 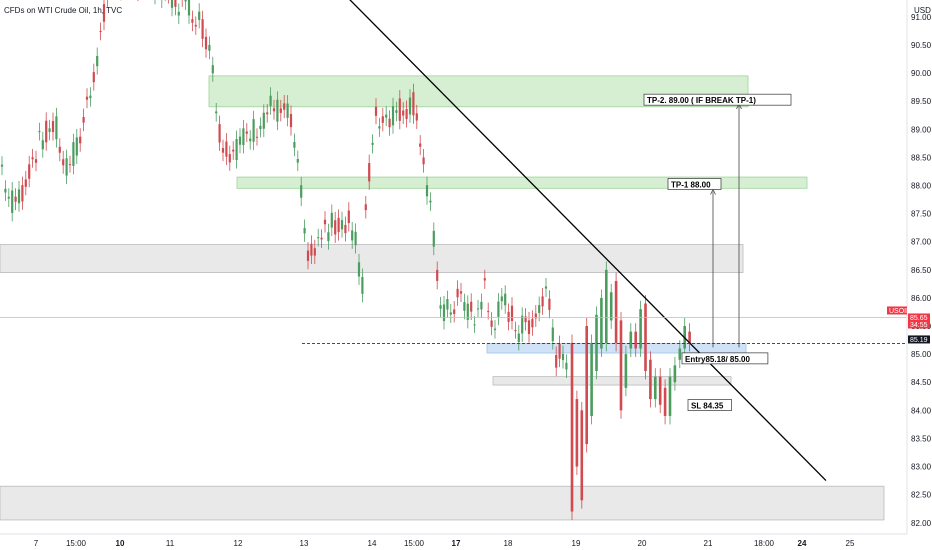 I want to click on price-tag-text: 34:55, so click(x=919, y=325).